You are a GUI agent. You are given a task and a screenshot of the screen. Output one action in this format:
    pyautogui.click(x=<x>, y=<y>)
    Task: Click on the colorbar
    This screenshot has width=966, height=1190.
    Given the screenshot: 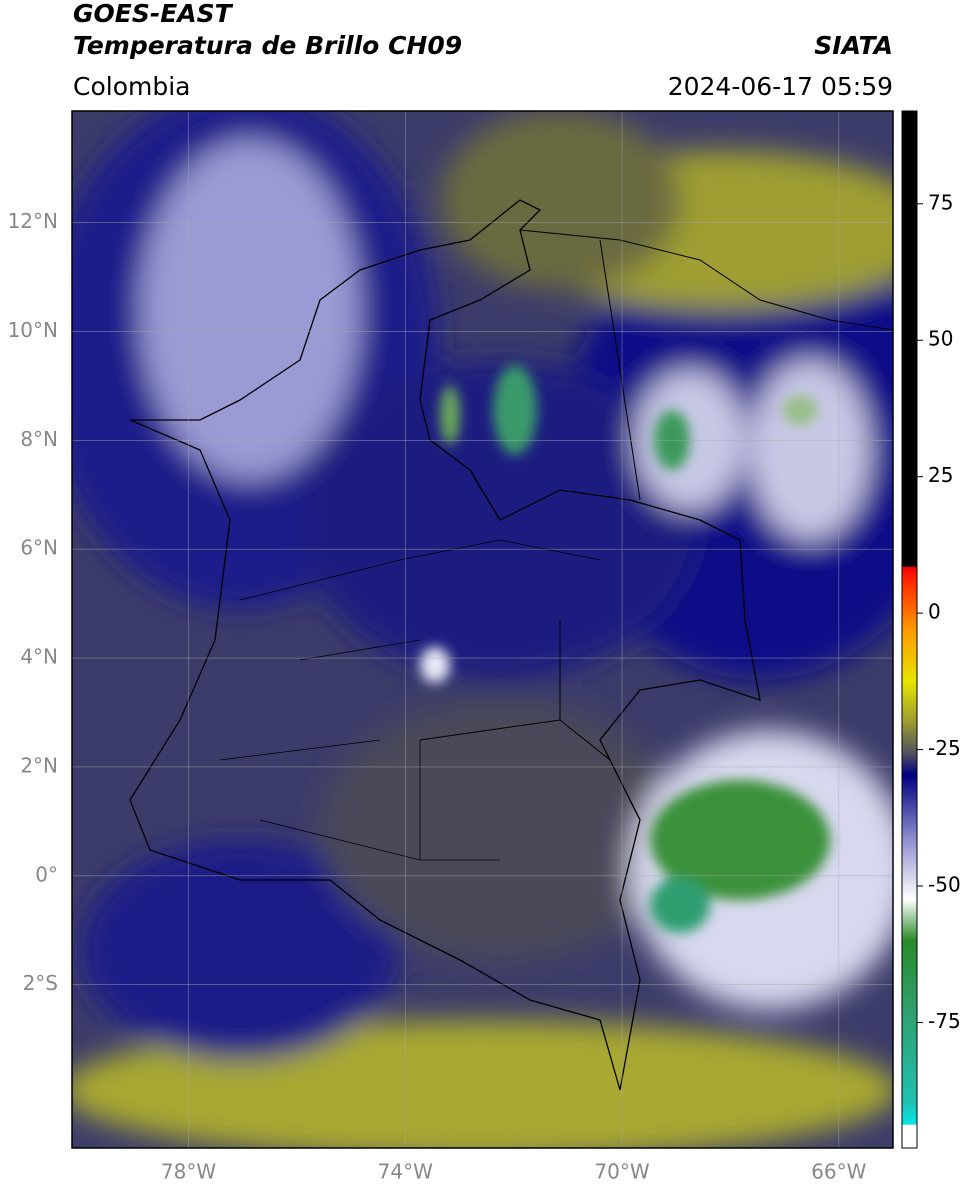 What is the action you would take?
    pyautogui.click(x=909, y=629)
    